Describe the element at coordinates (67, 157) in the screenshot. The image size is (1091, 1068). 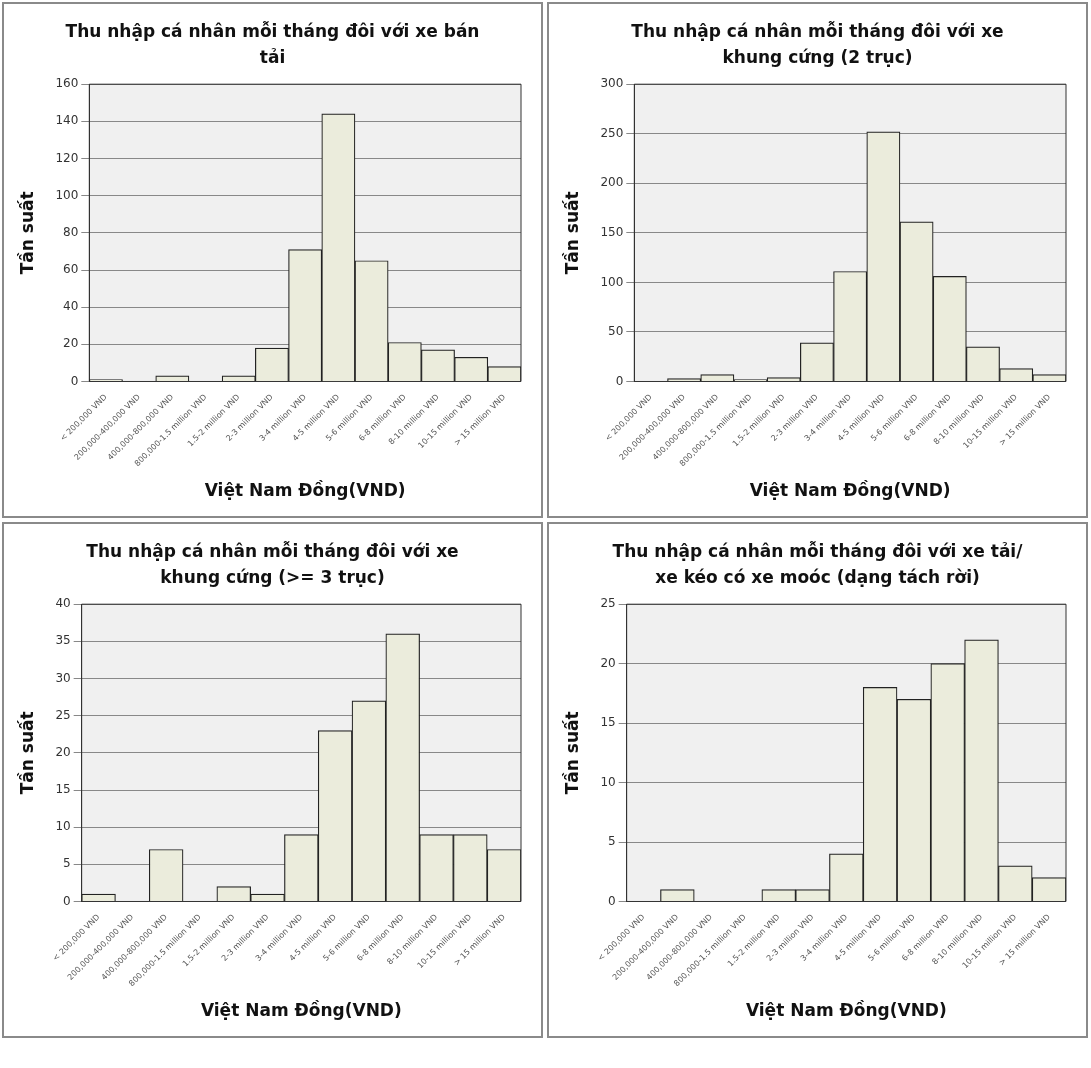
I see `y-tick-label: 120` at that location.